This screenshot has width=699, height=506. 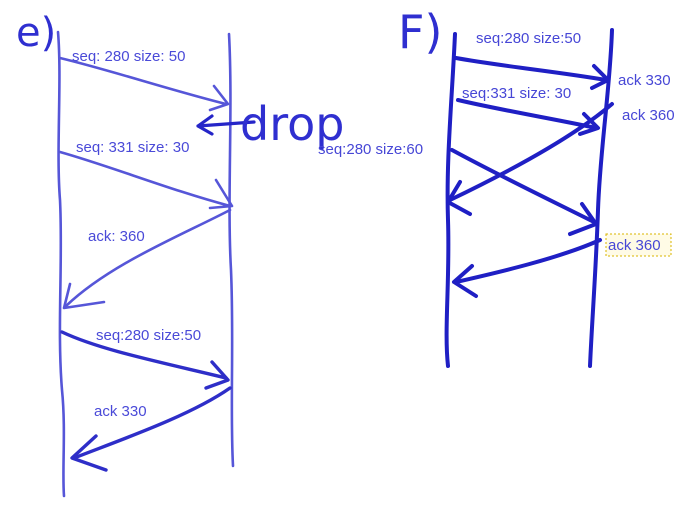 What do you see at coordinates (601, 198) in the screenshot?
I see `panel-f-receiver-timeline` at bounding box center [601, 198].